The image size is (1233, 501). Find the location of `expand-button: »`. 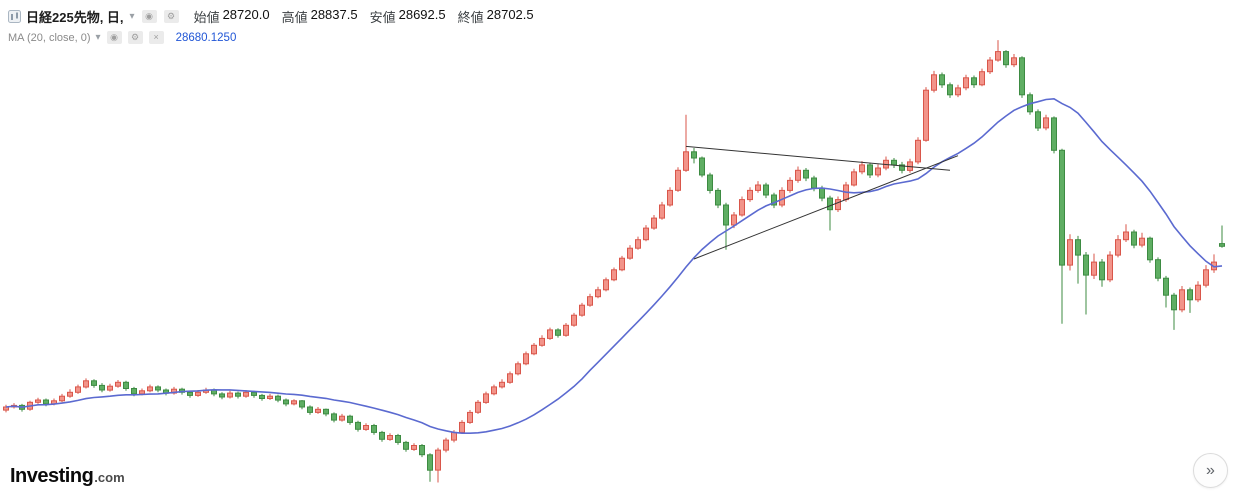

expand-button: » is located at coordinates (1210, 470).